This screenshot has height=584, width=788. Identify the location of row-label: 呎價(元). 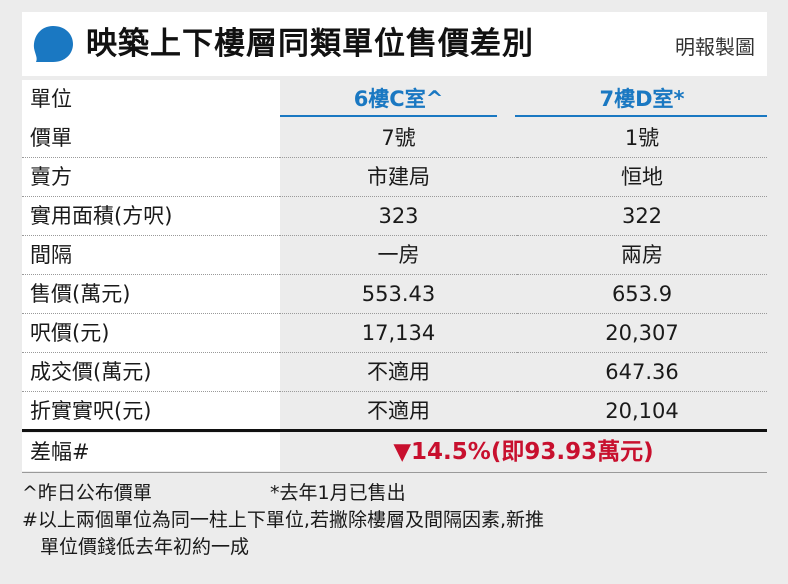
(151, 333).